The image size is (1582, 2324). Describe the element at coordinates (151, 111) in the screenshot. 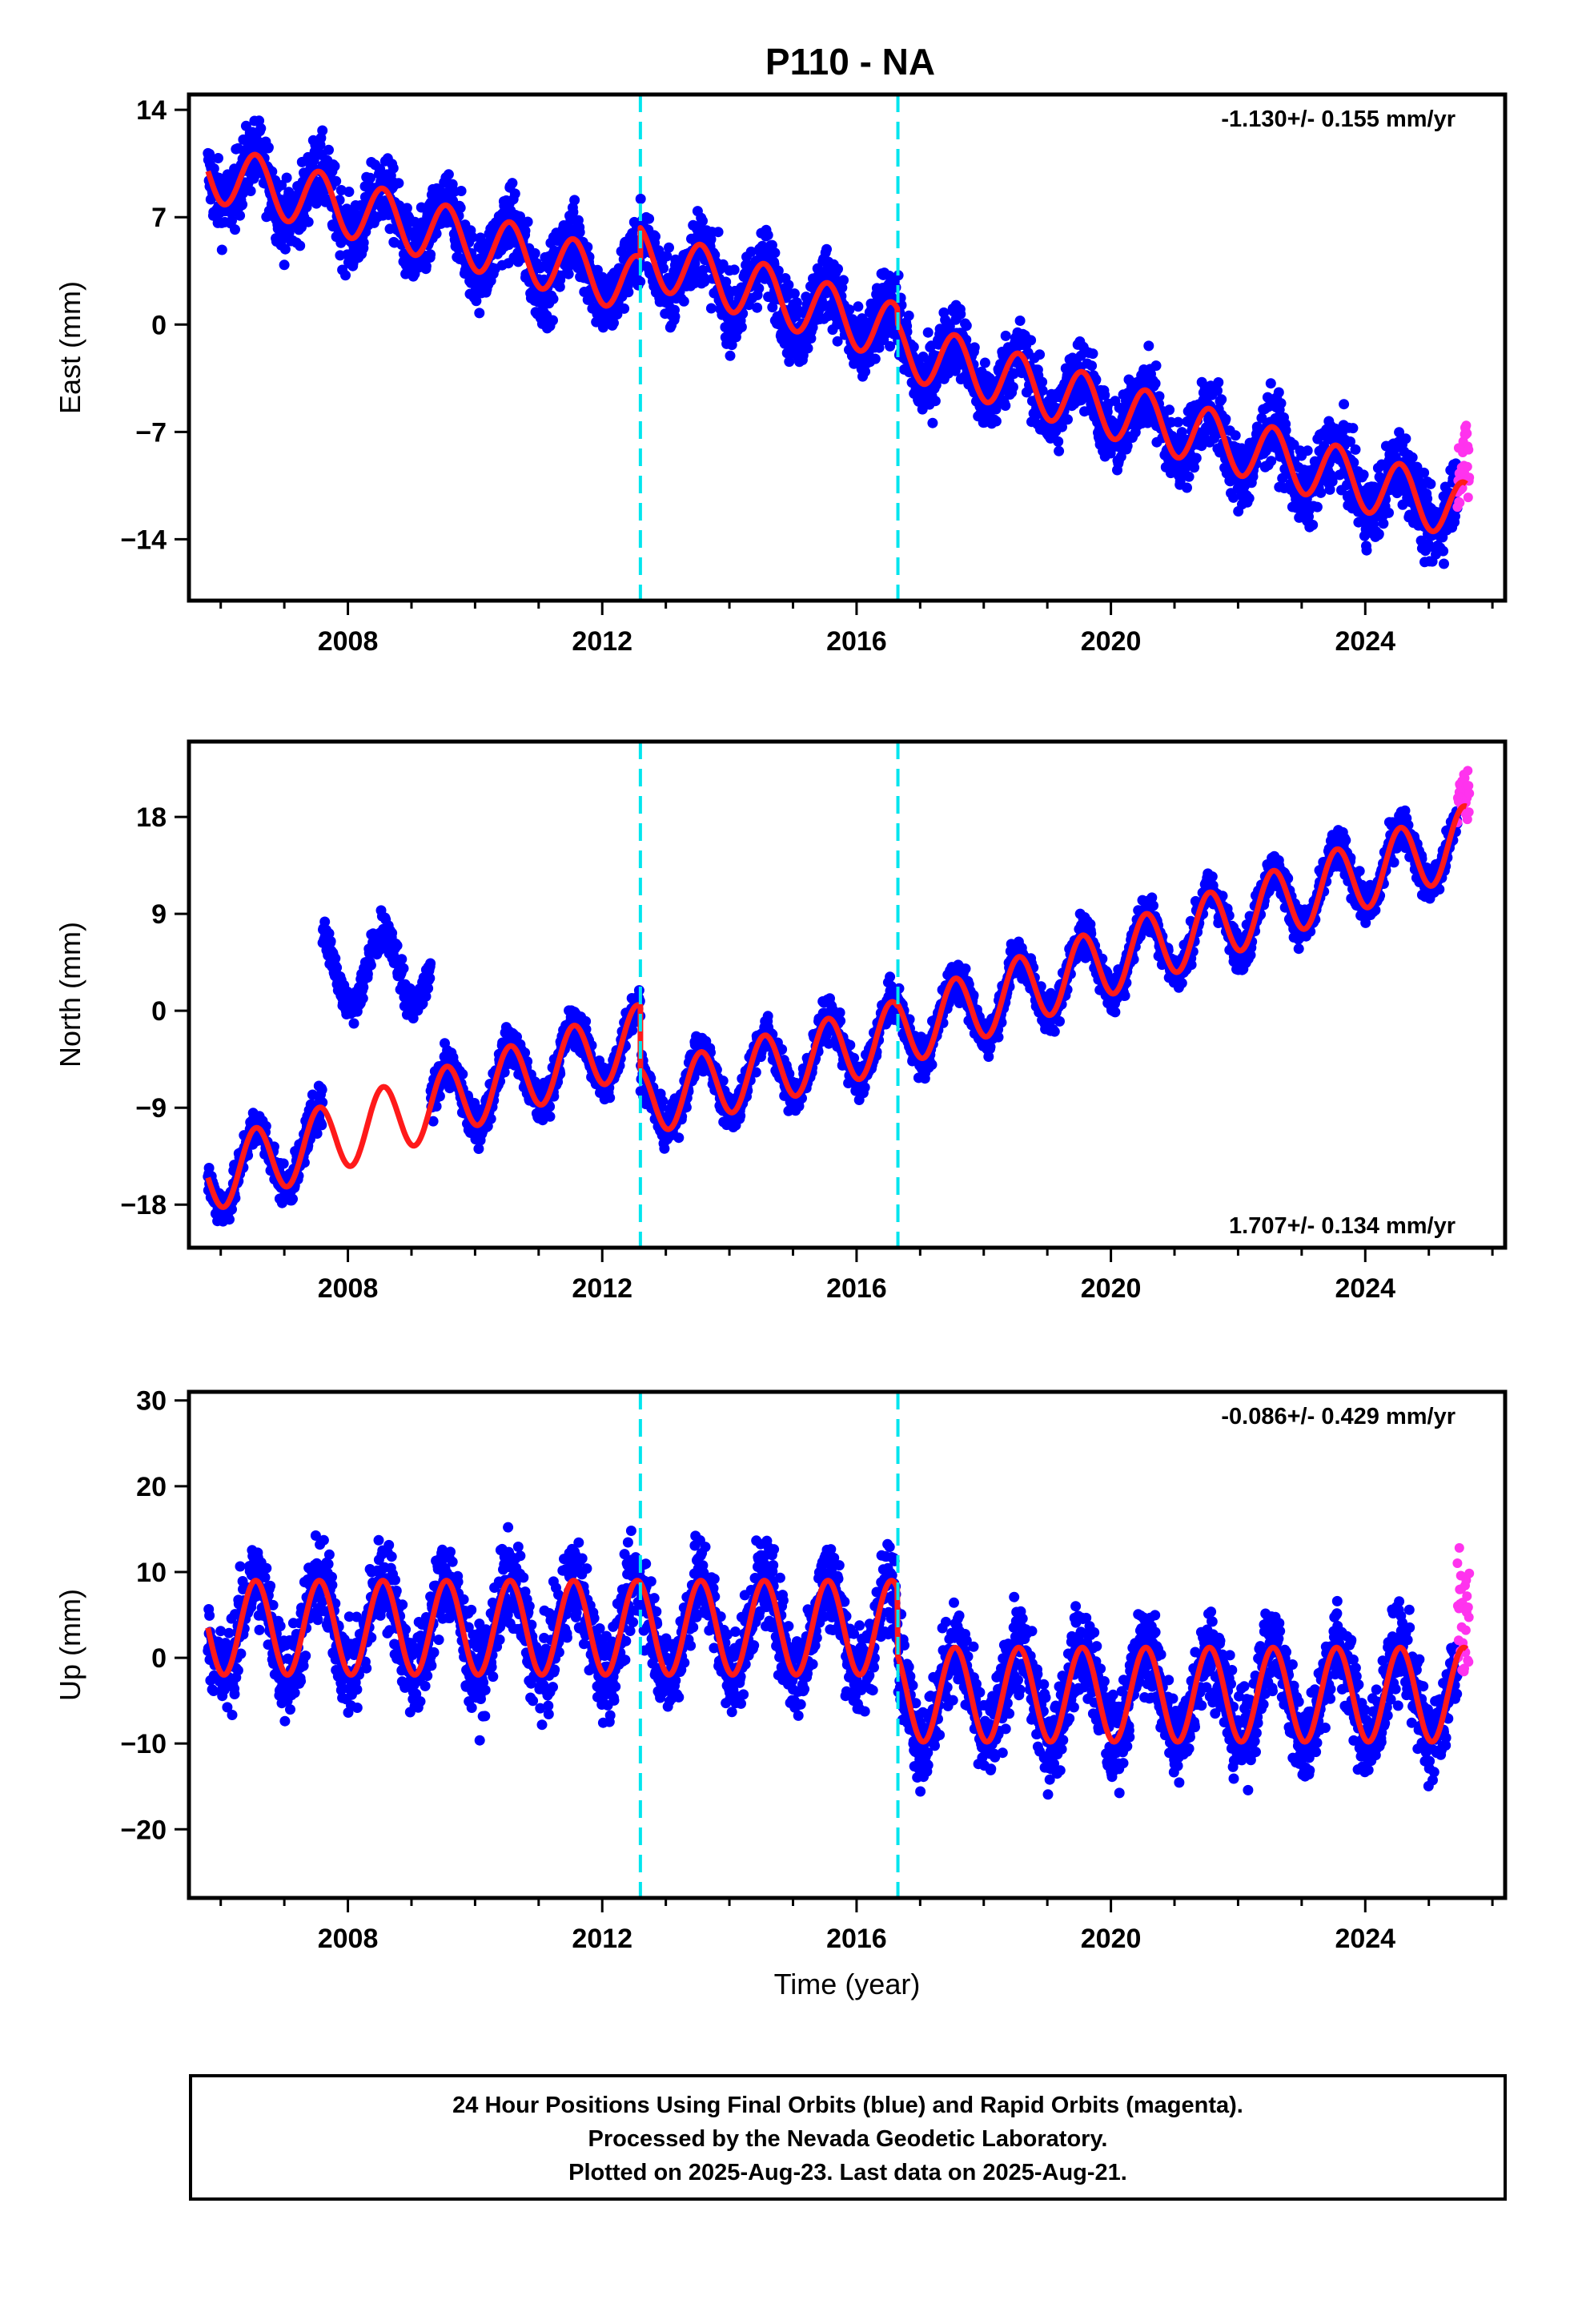

I see `east-y-tick-label: 14` at that location.